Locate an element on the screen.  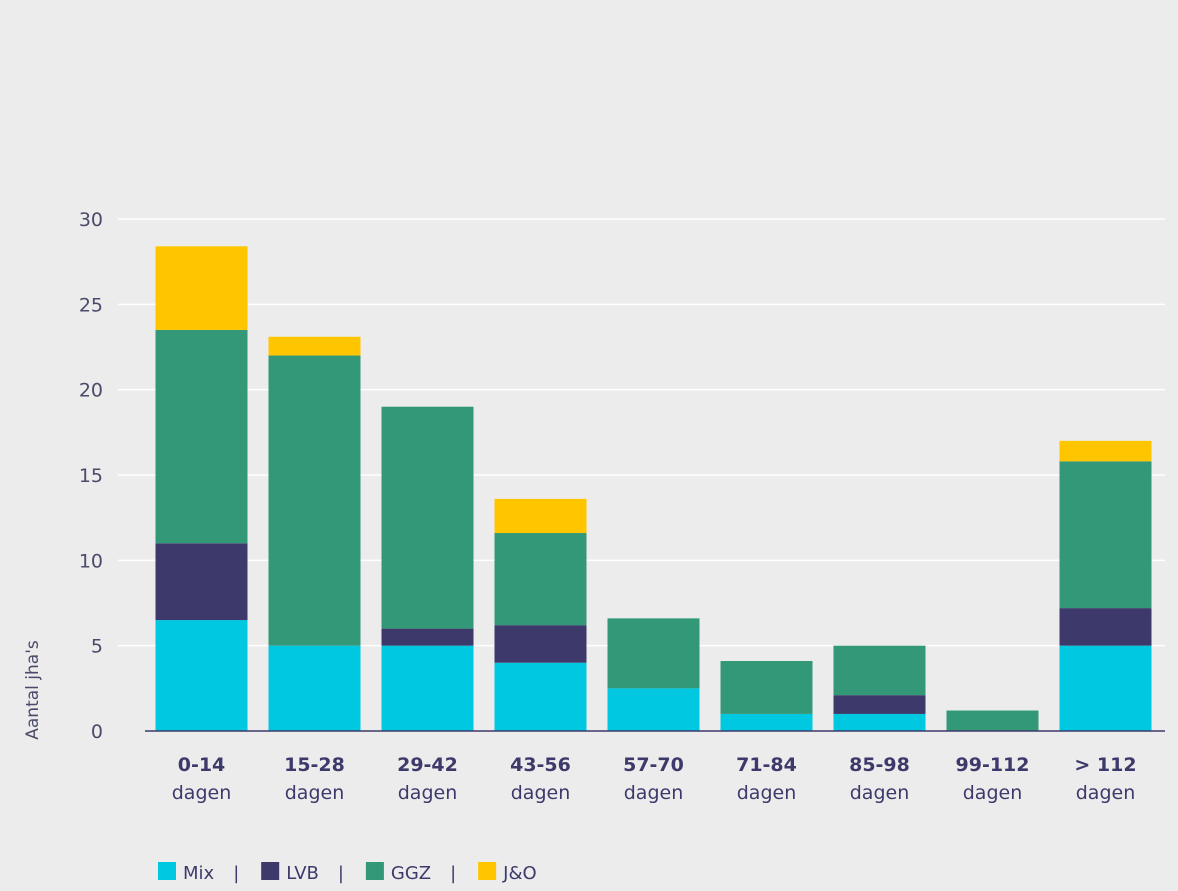
x-tick-label-range-4: 57-70 is located at coordinates (653, 765).